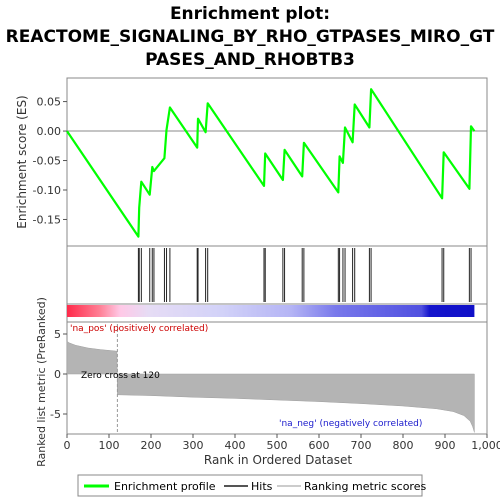  Describe the element at coordinates (139, 329) in the screenshot. I see `positive-correlation-label: 'na_pos' (positively correlated)` at that location.